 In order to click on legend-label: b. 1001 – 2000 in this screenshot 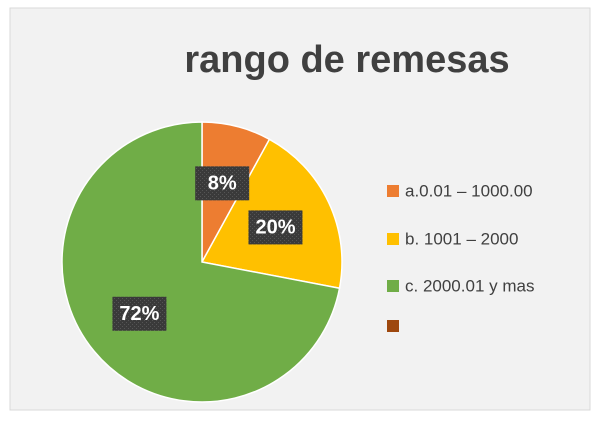, I will do `click(461, 238)`.